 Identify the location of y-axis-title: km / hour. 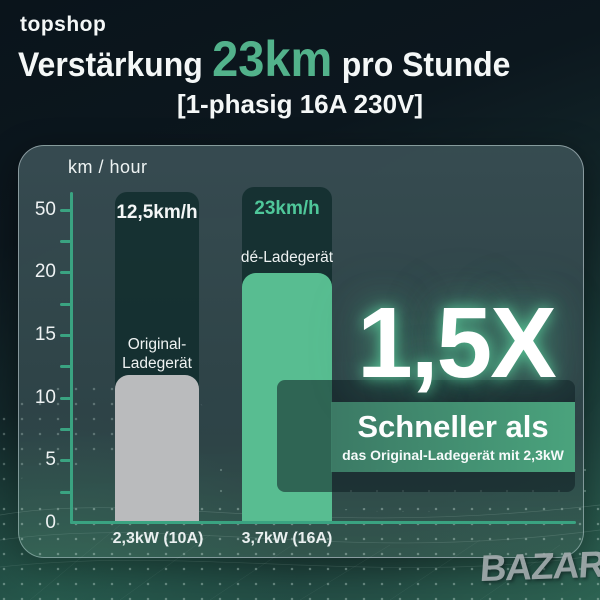
(108, 167).